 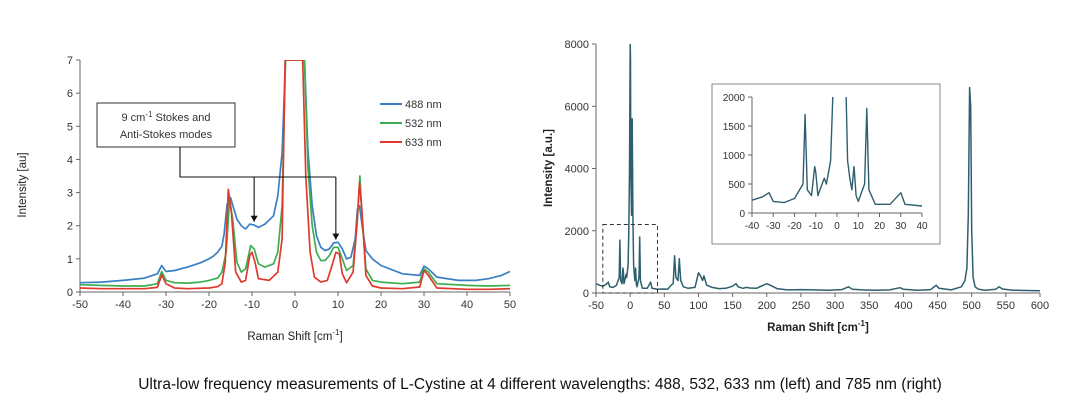 I want to click on annotation-line2: Anti-Stokes modes, so click(x=166, y=135).